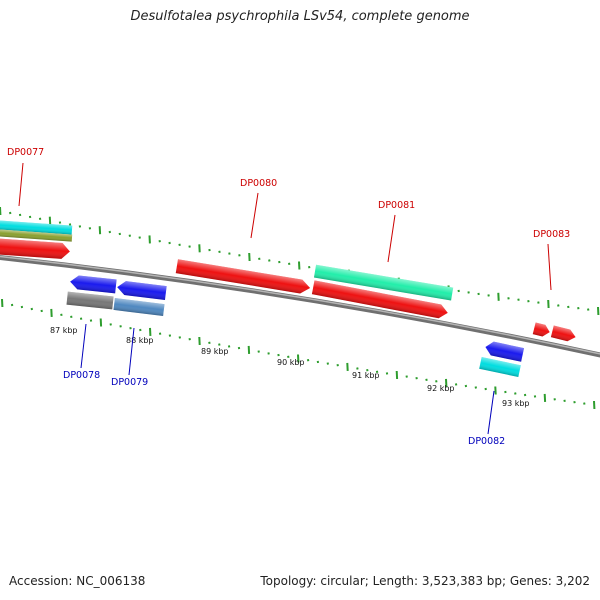  I want to click on gene-dp0079, so click(141, 290).